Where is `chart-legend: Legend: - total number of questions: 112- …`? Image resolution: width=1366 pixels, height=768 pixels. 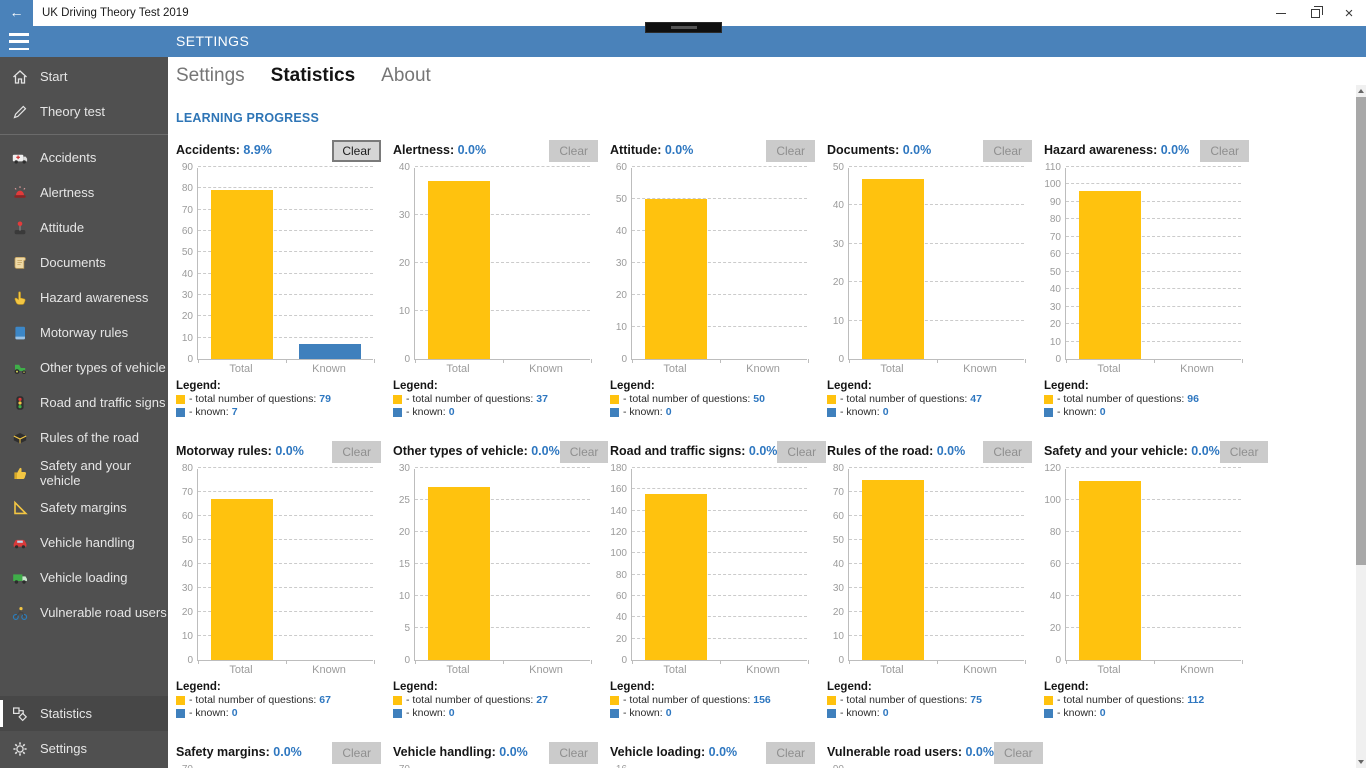
chart-legend: Legend: - total number of questions: 112- … is located at coordinates (1146, 700).